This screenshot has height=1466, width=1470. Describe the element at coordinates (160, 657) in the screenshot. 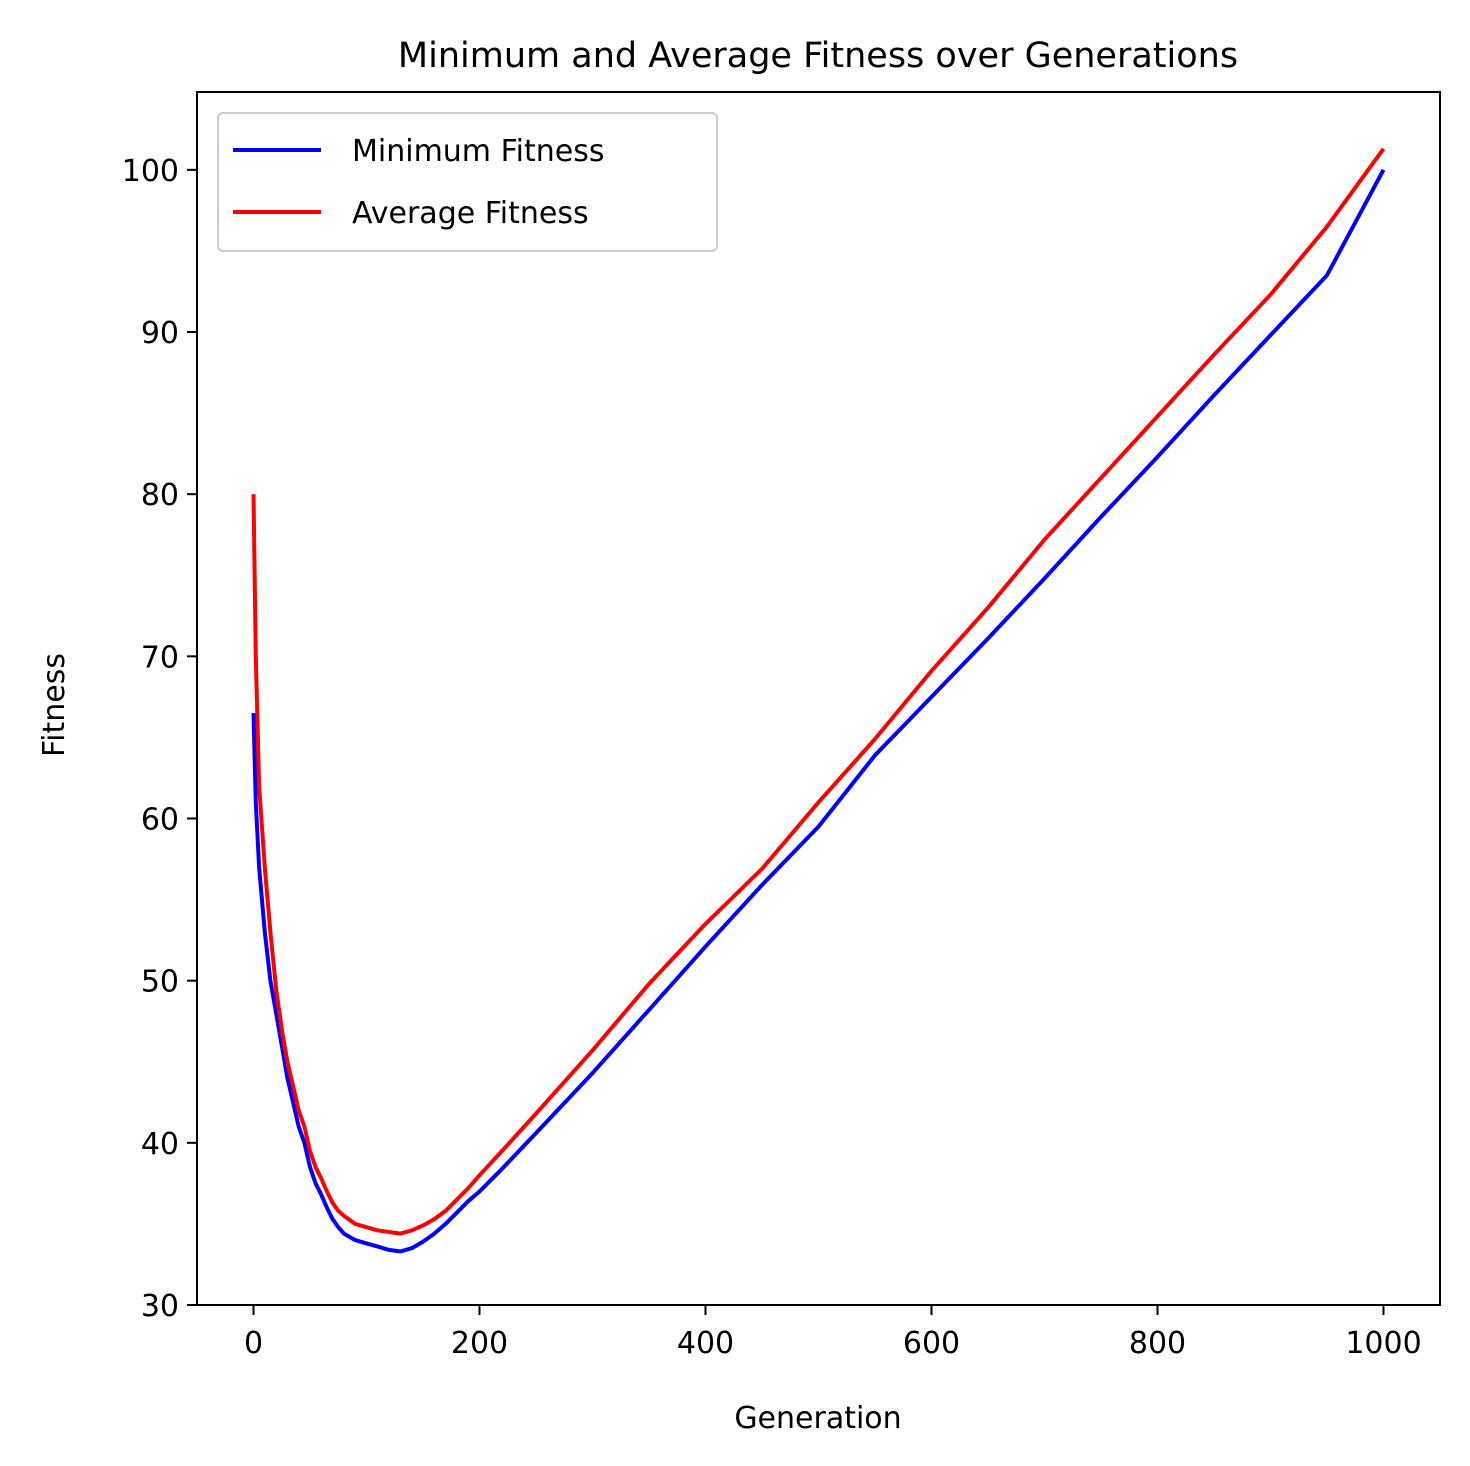

I see `y-tick-label: 70` at that location.